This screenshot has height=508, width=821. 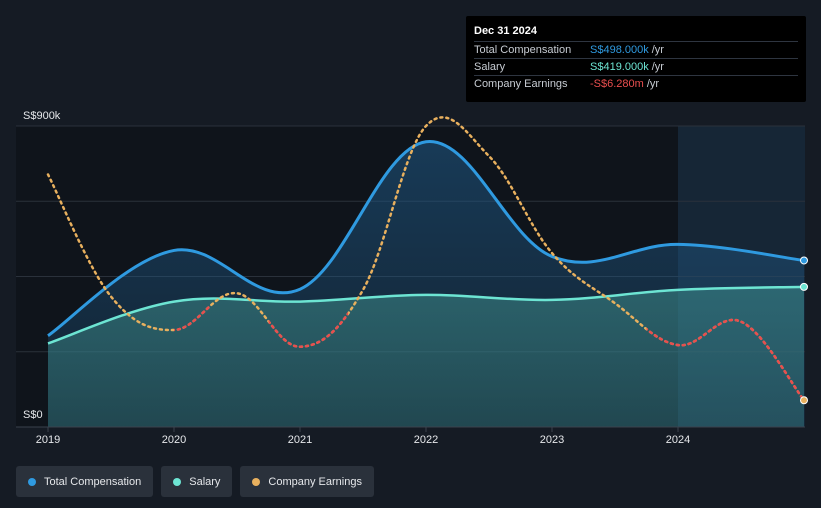 I want to click on tooltip-label: Company Earnings, so click(x=521, y=84).